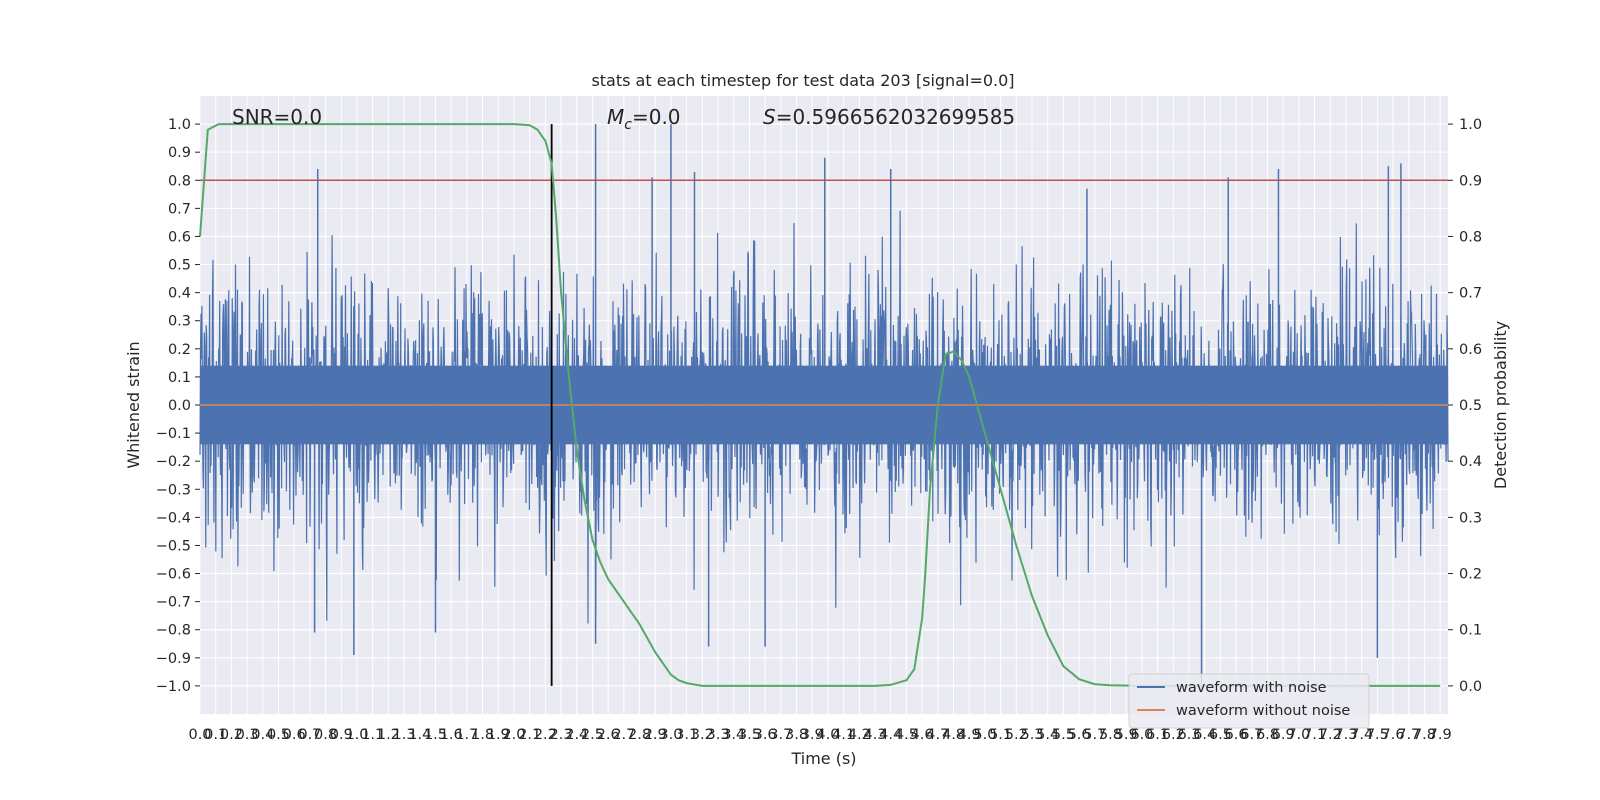 Image resolution: width=1600 pixels, height=800 pixels. Describe the element at coordinates (827, 735) in the screenshot. I see `x-tick-label: 4.0` at that location.